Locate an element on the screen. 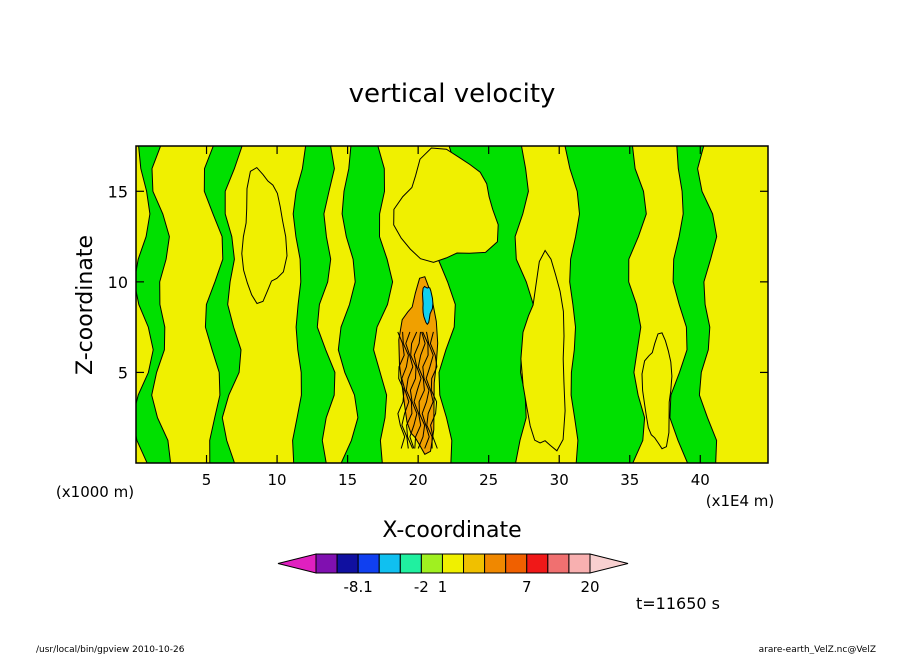 The height and width of the screenshot is (654, 904). x-units-left: (x1000 m) is located at coordinates (95, 492).